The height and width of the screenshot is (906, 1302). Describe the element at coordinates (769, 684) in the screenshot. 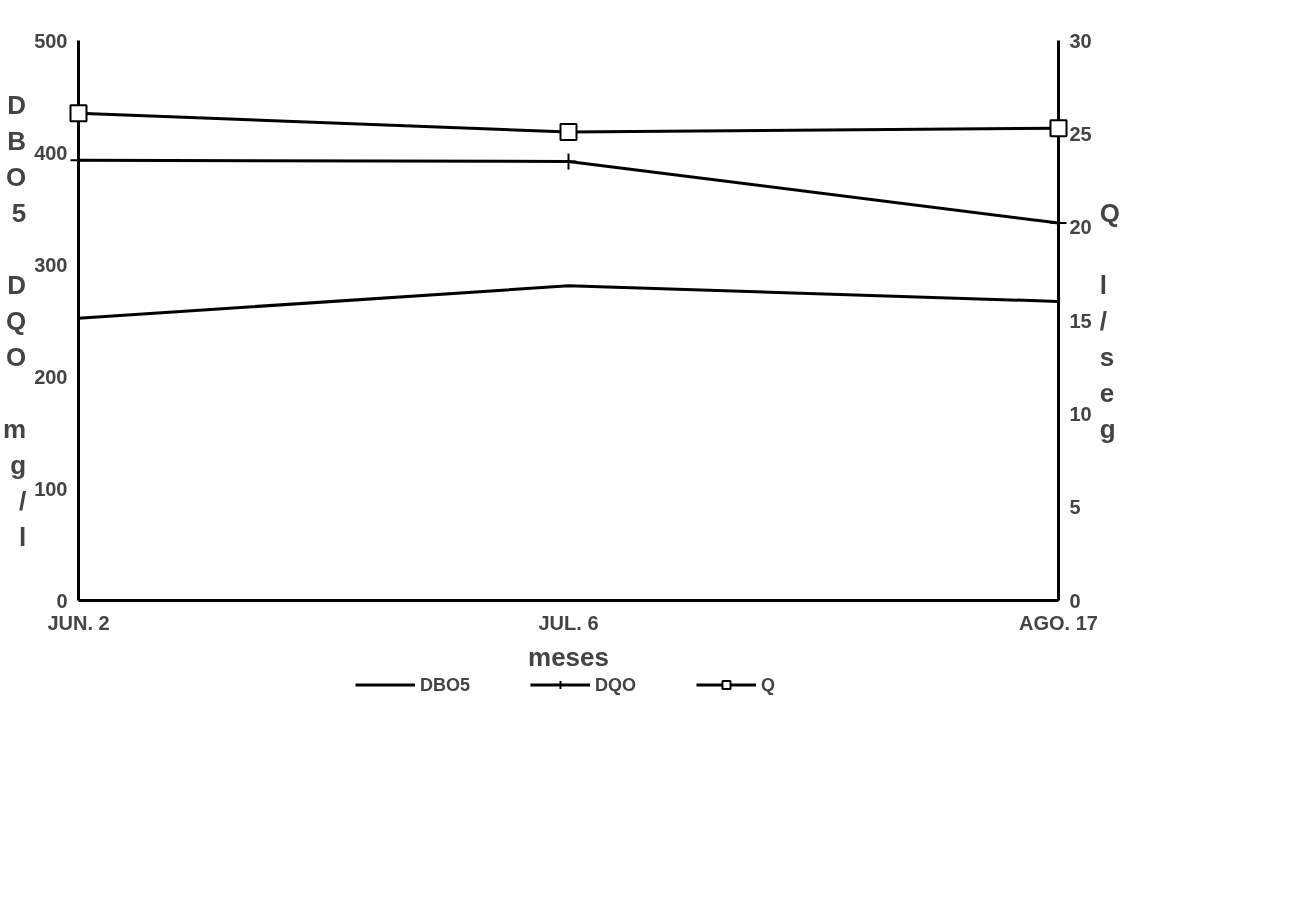

I see `legend-label: Q` at that location.